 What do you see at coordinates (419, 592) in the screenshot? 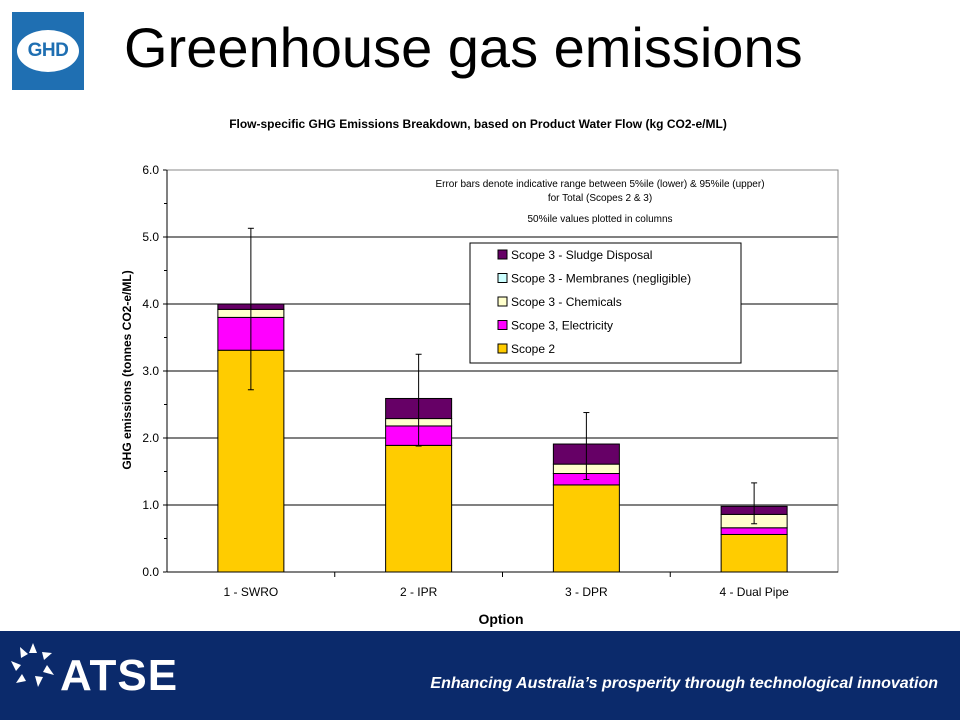
I see `x-tick-label: 2 - IPR` at bounding box center [419, 592].